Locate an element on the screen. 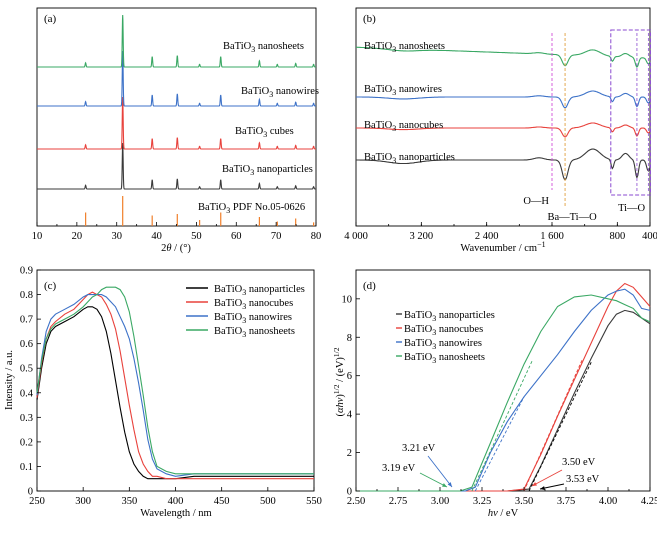  panel-c-ytick-label: 0.6 is located at coordinates (26, 344).